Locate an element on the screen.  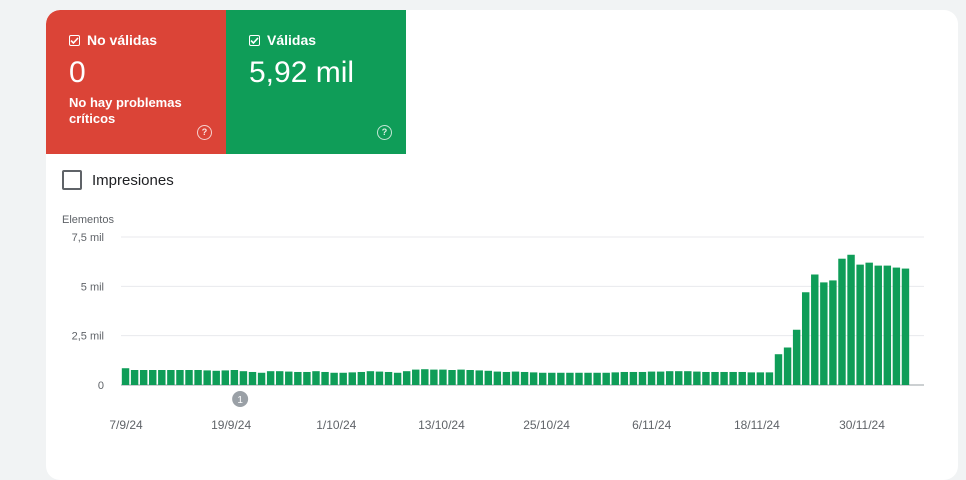
x-tick-label: 30/11/24 is located at coordinates (862, 425).